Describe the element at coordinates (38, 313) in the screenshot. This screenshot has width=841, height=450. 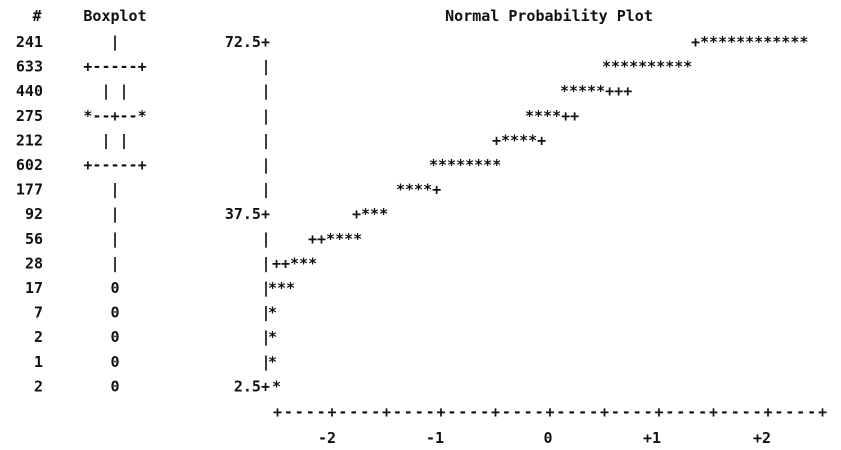
I see `row-count: 7` at that location.